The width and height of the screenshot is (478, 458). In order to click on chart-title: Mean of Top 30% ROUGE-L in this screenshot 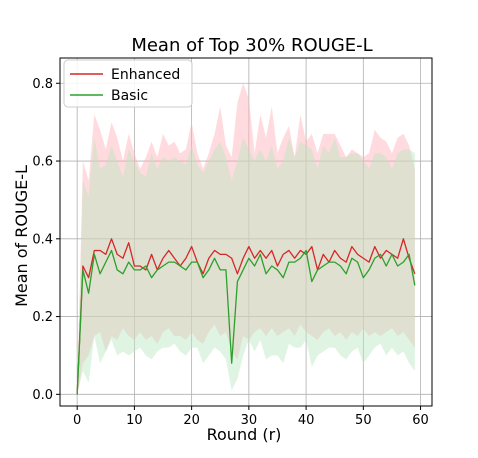, I will do `click(251, 45)`.